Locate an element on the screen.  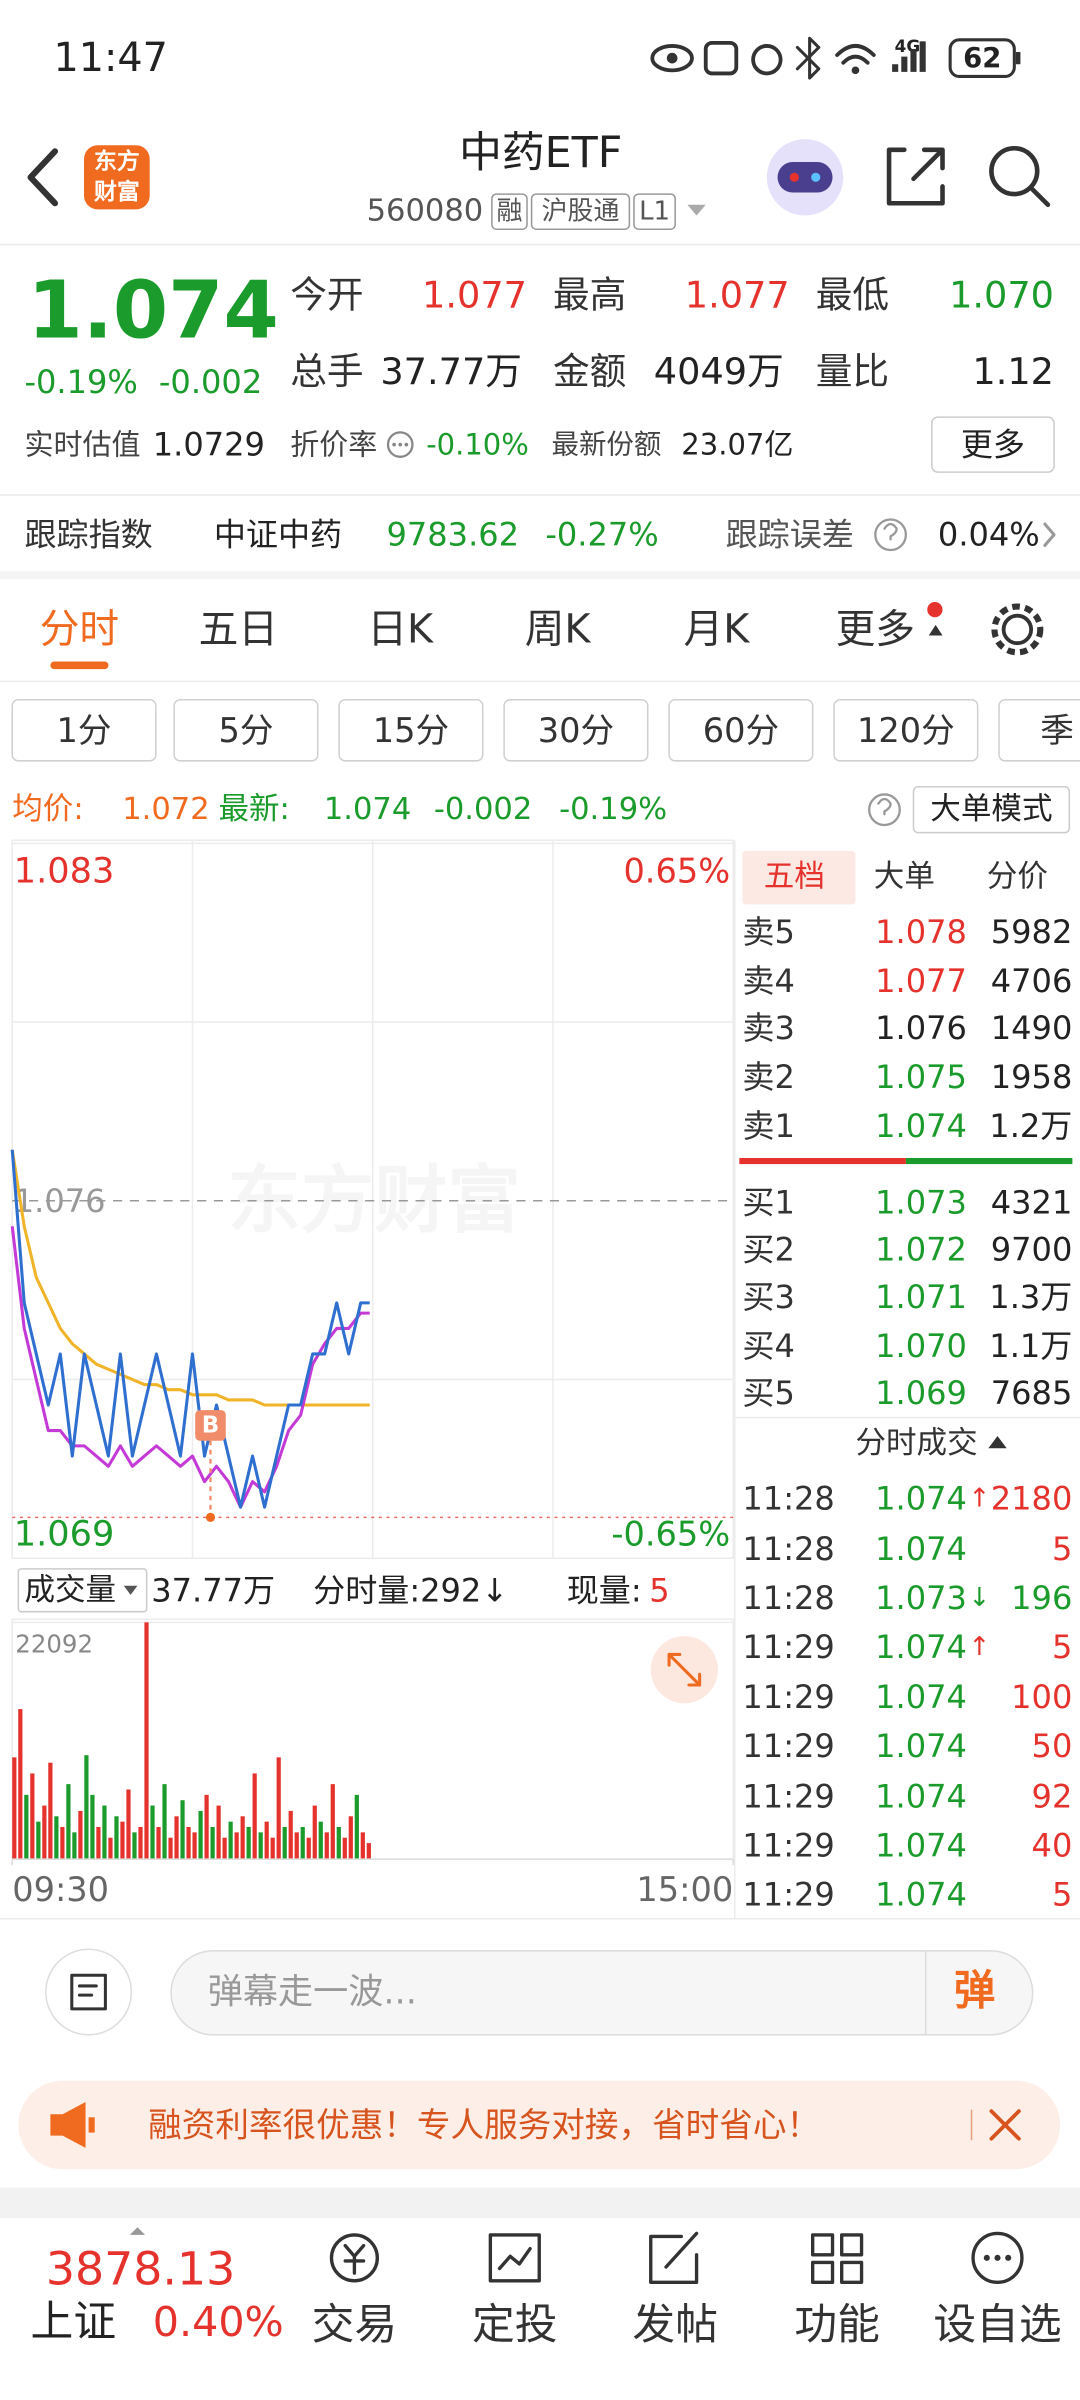
danmaku-icon is located at coordinates (88, 1992).